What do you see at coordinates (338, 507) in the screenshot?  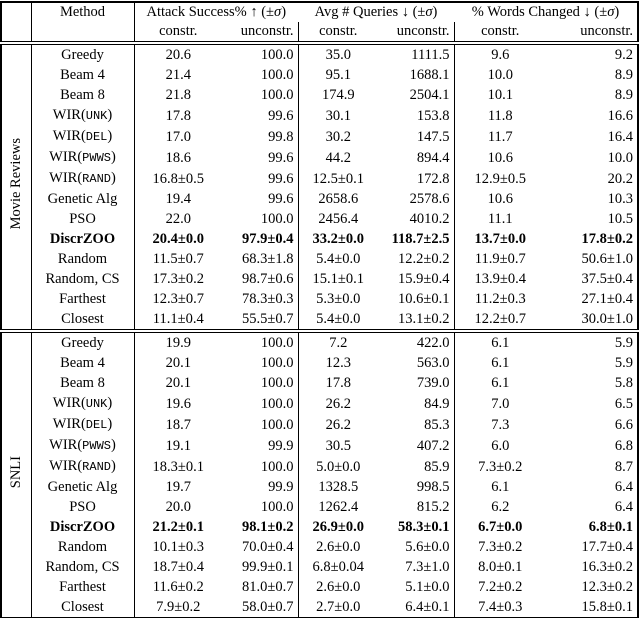 I see `value-cell: 1262.4` at bounding box center [338, 507].